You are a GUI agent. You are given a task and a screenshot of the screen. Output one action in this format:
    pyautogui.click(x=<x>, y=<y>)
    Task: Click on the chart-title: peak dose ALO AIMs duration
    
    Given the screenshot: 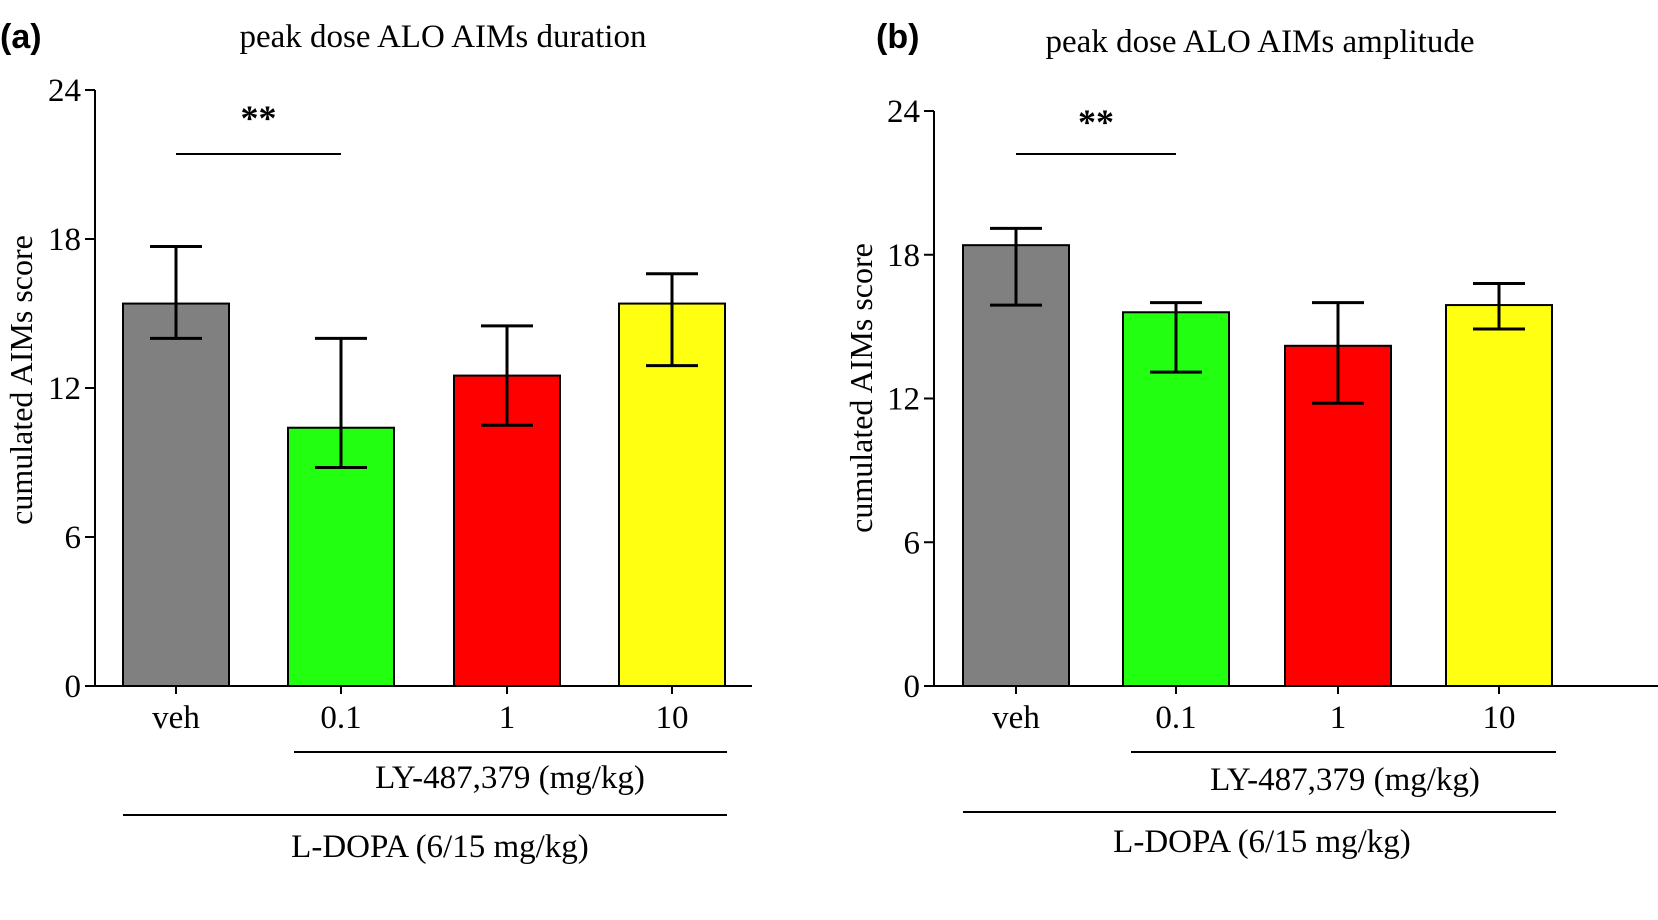 What is the action you would take?
    pyautogui.click(x=443, y=37)
    